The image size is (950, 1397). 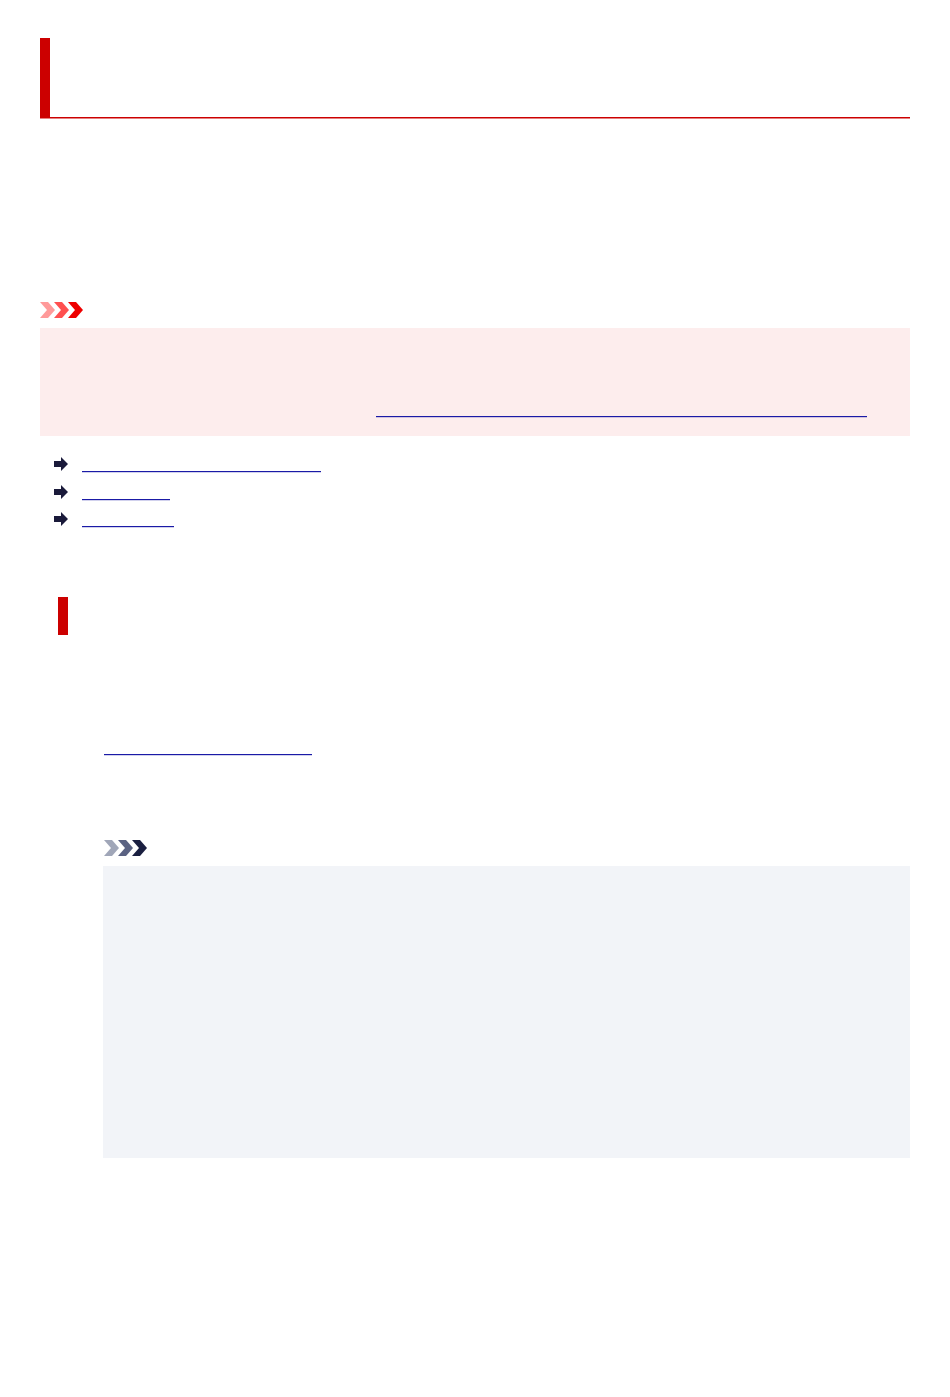 I want to click on important-box, so click(x=475, y=382).